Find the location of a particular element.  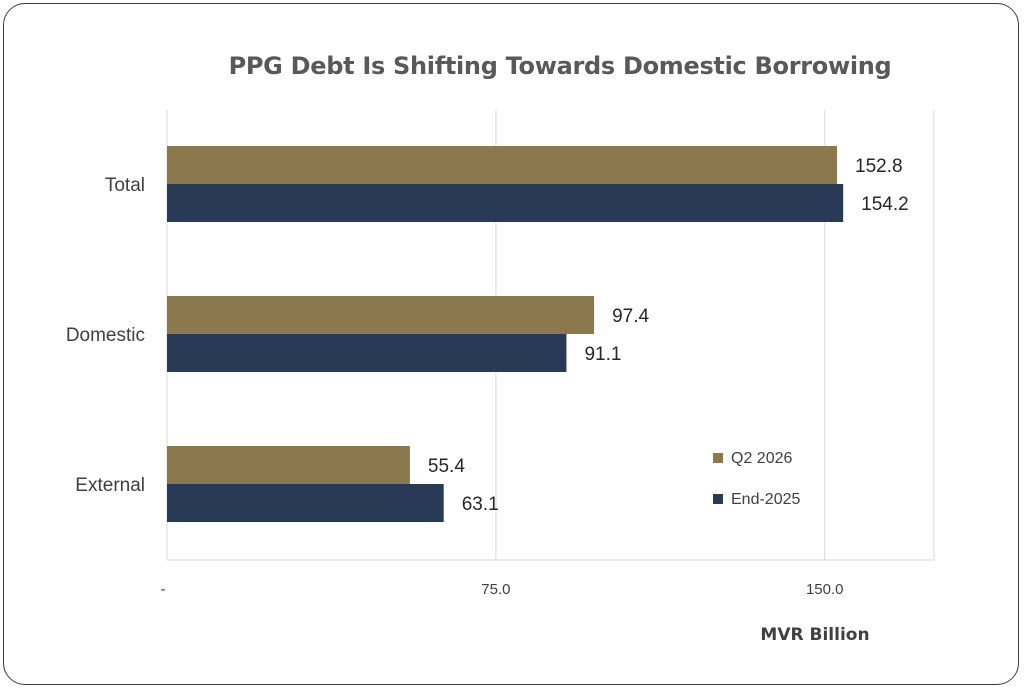

tick-label: 75.0 is located at coordinates (495, 589).